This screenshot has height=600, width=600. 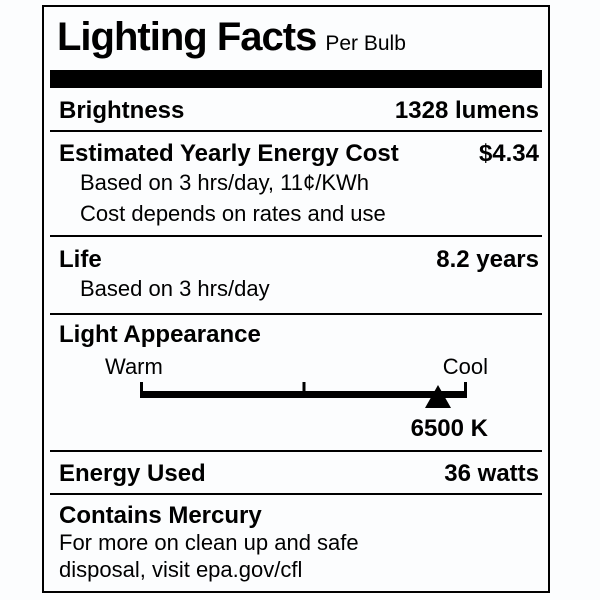 What do you see at coordinates (465, 366) in the screenshot?
I see `cool-label: Cool` at bounding box center [465, 366].